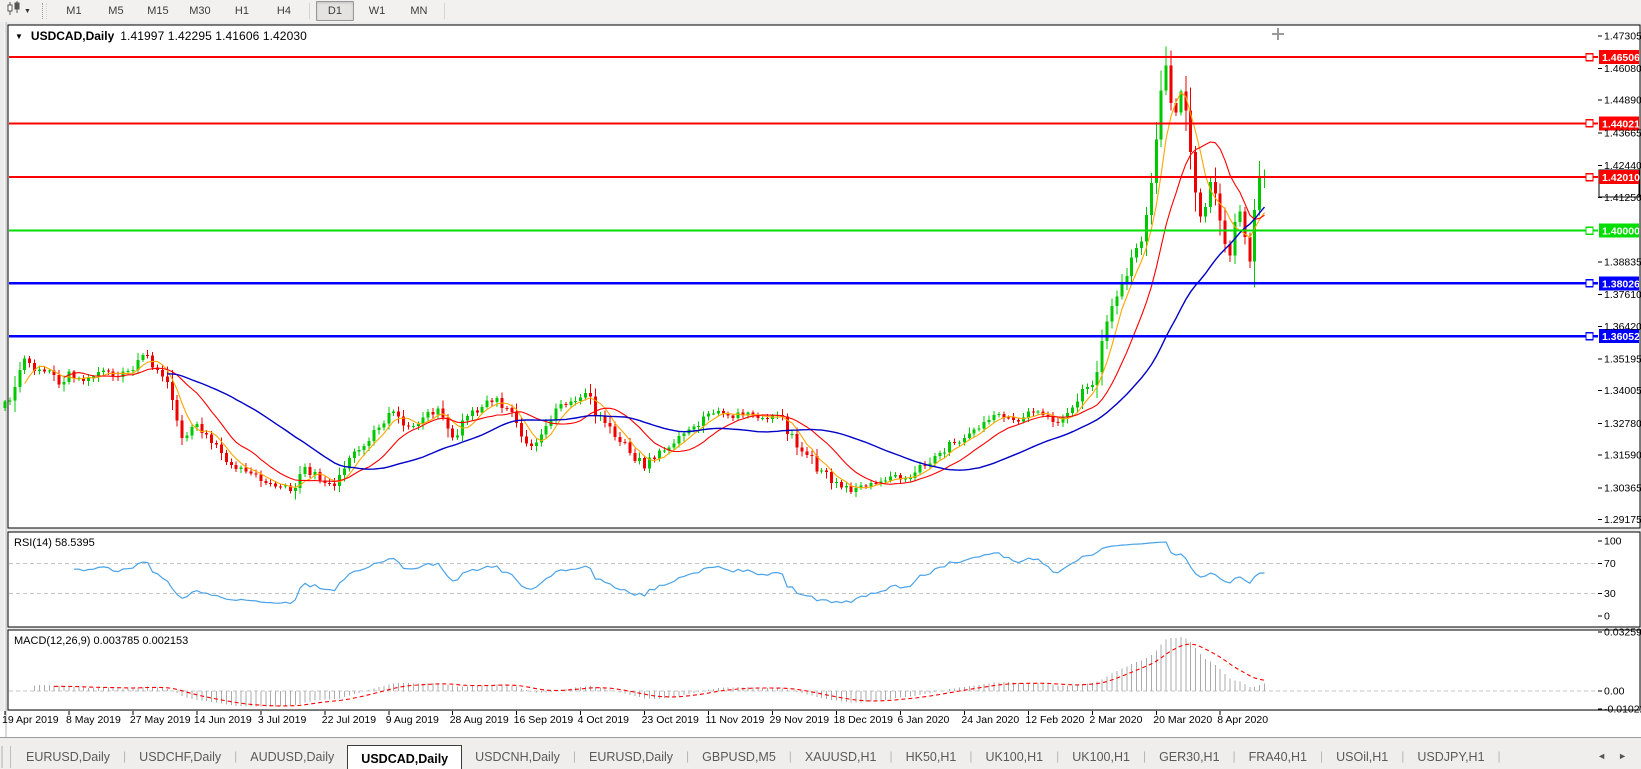  I want to click on date-tick-label: 22 Jul 2019, so click(349, 720).